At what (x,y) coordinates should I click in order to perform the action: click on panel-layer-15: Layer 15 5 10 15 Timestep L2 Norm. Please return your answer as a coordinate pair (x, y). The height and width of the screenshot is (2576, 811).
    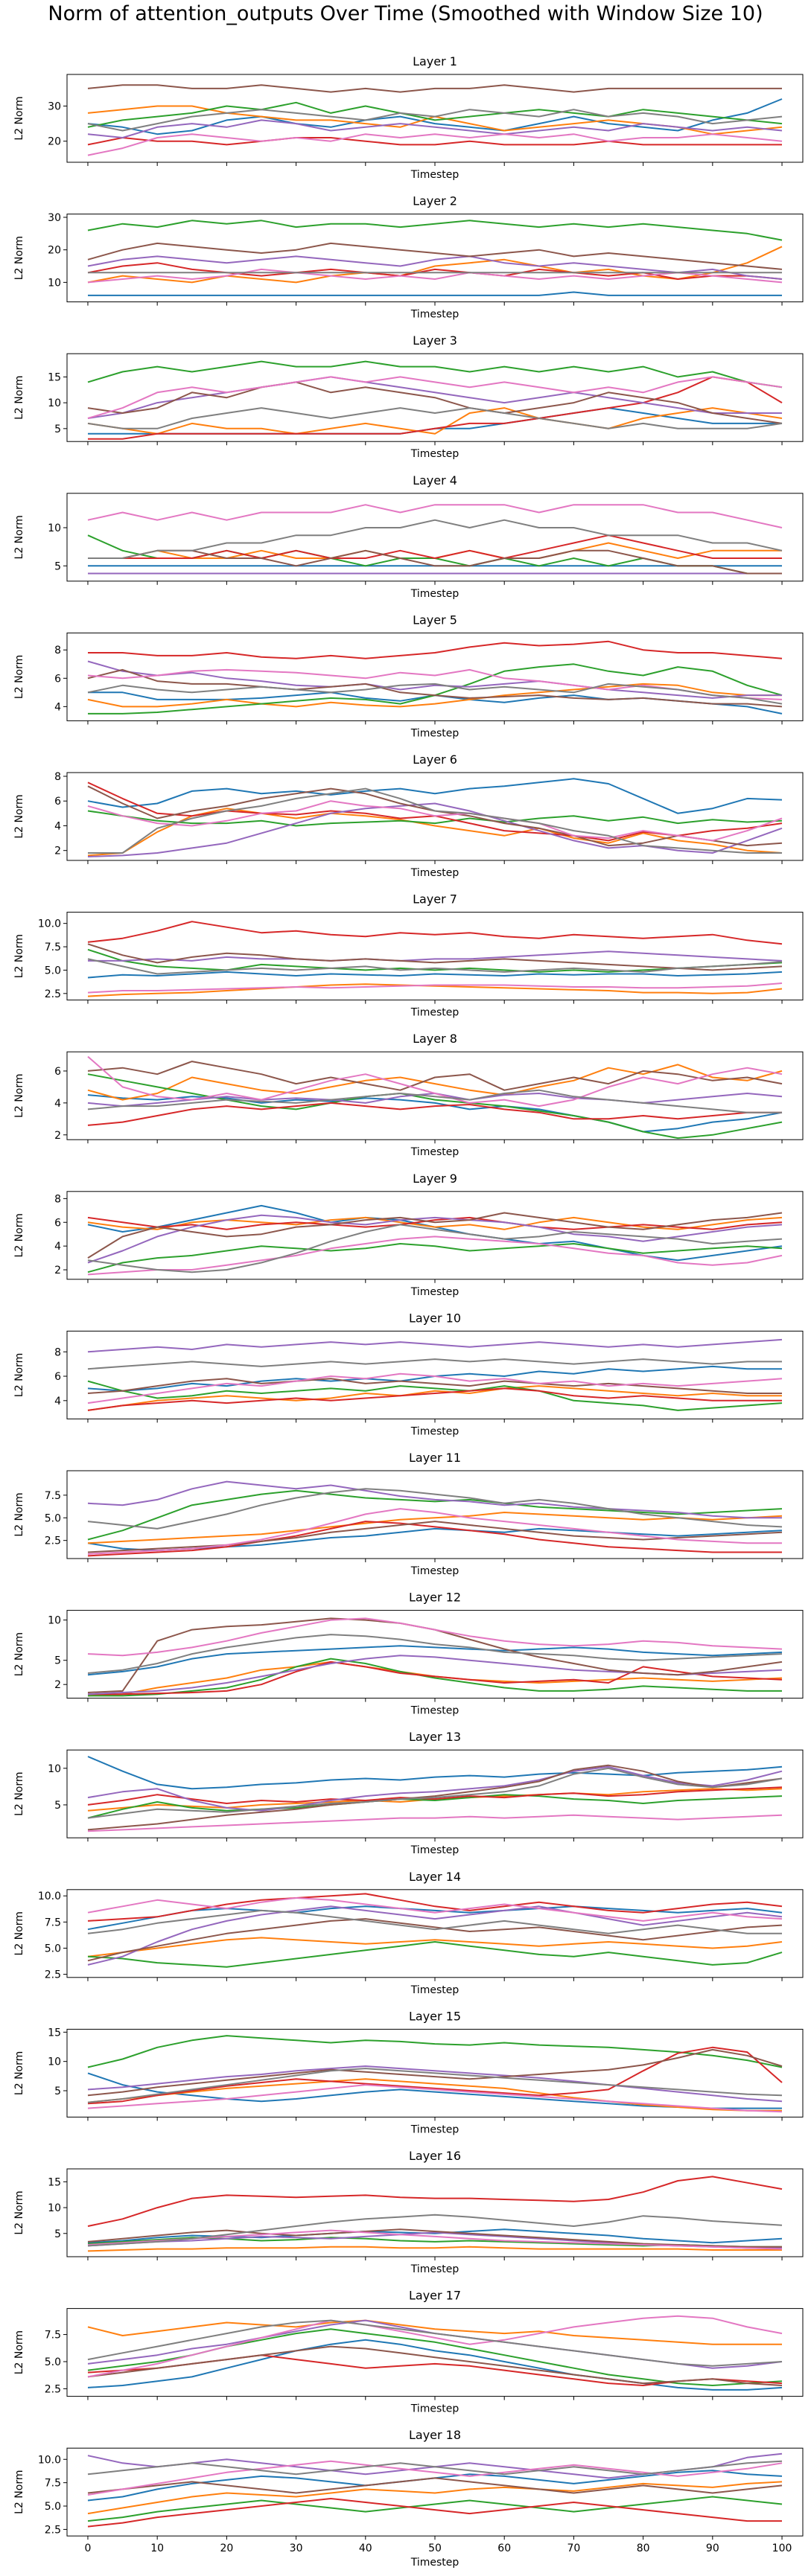
    Looking at the image, I should click on (408, 2072).